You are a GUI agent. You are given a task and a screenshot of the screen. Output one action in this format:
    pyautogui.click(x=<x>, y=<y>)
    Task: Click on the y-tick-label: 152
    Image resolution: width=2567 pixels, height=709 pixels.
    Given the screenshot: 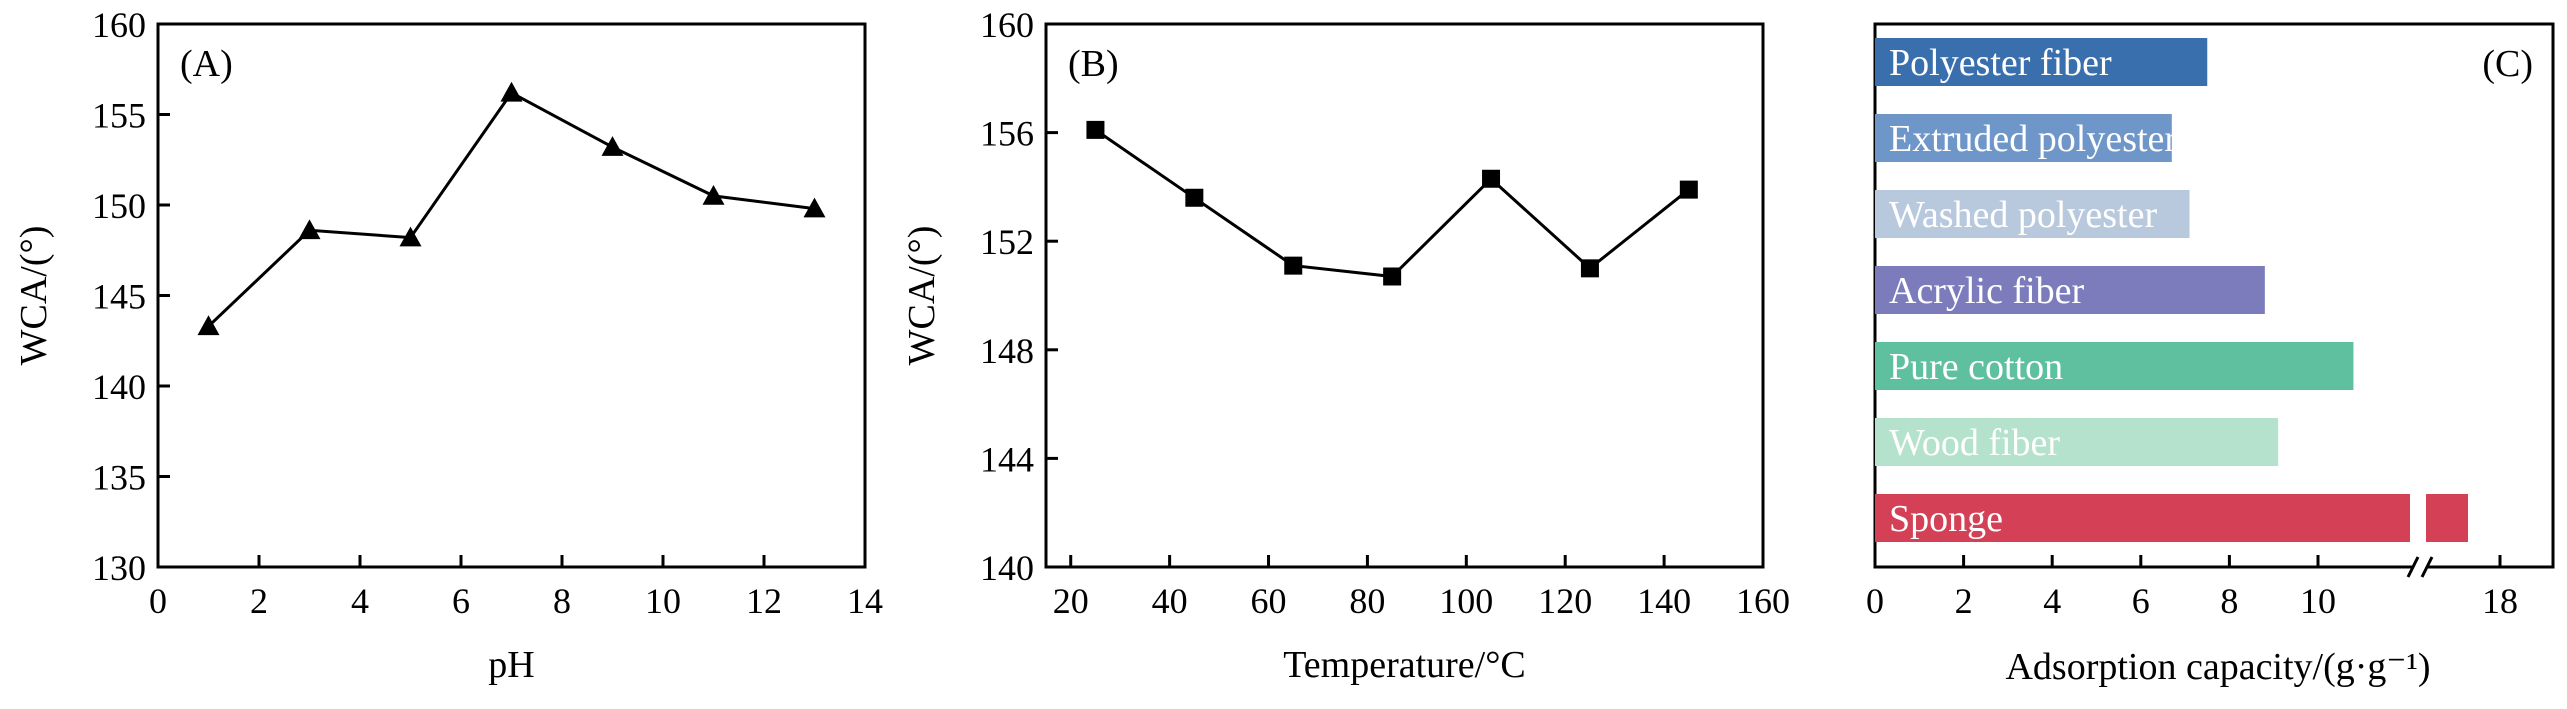 What is the action you would take?
    pyautogui.click(x=1007, y=242)
    